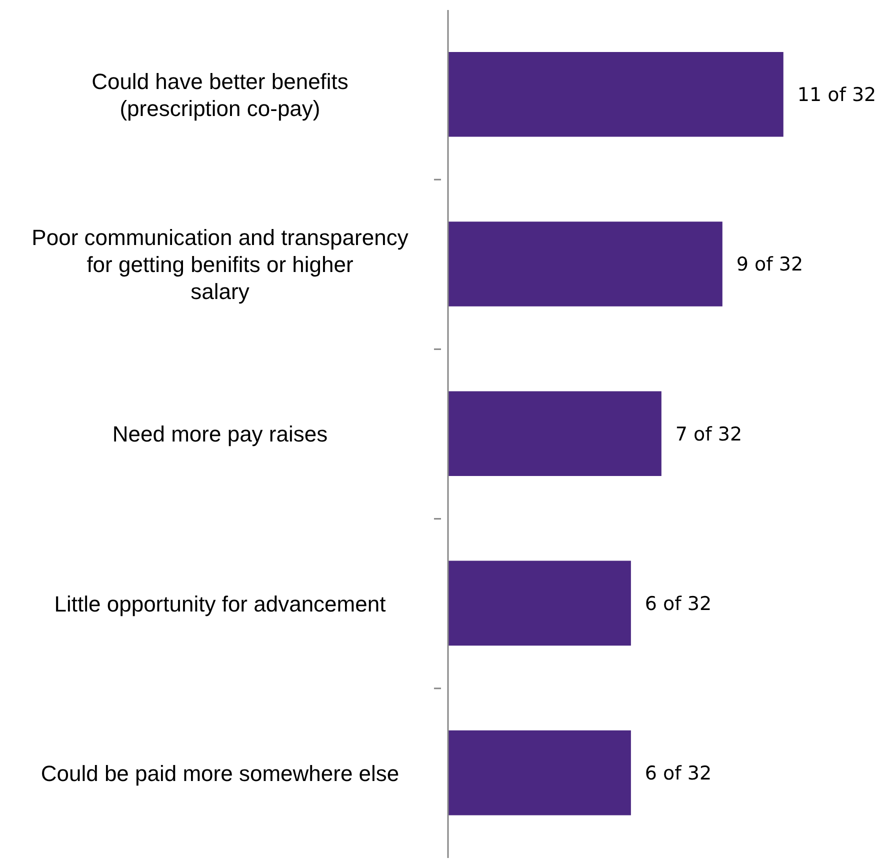 This screenshot has width=894, height=859. Describe the element at coordinates (220, 264) in the screenshot. I see `y-tick-label: Poor communication and transparency for getting benifits or higher salary` at that location.